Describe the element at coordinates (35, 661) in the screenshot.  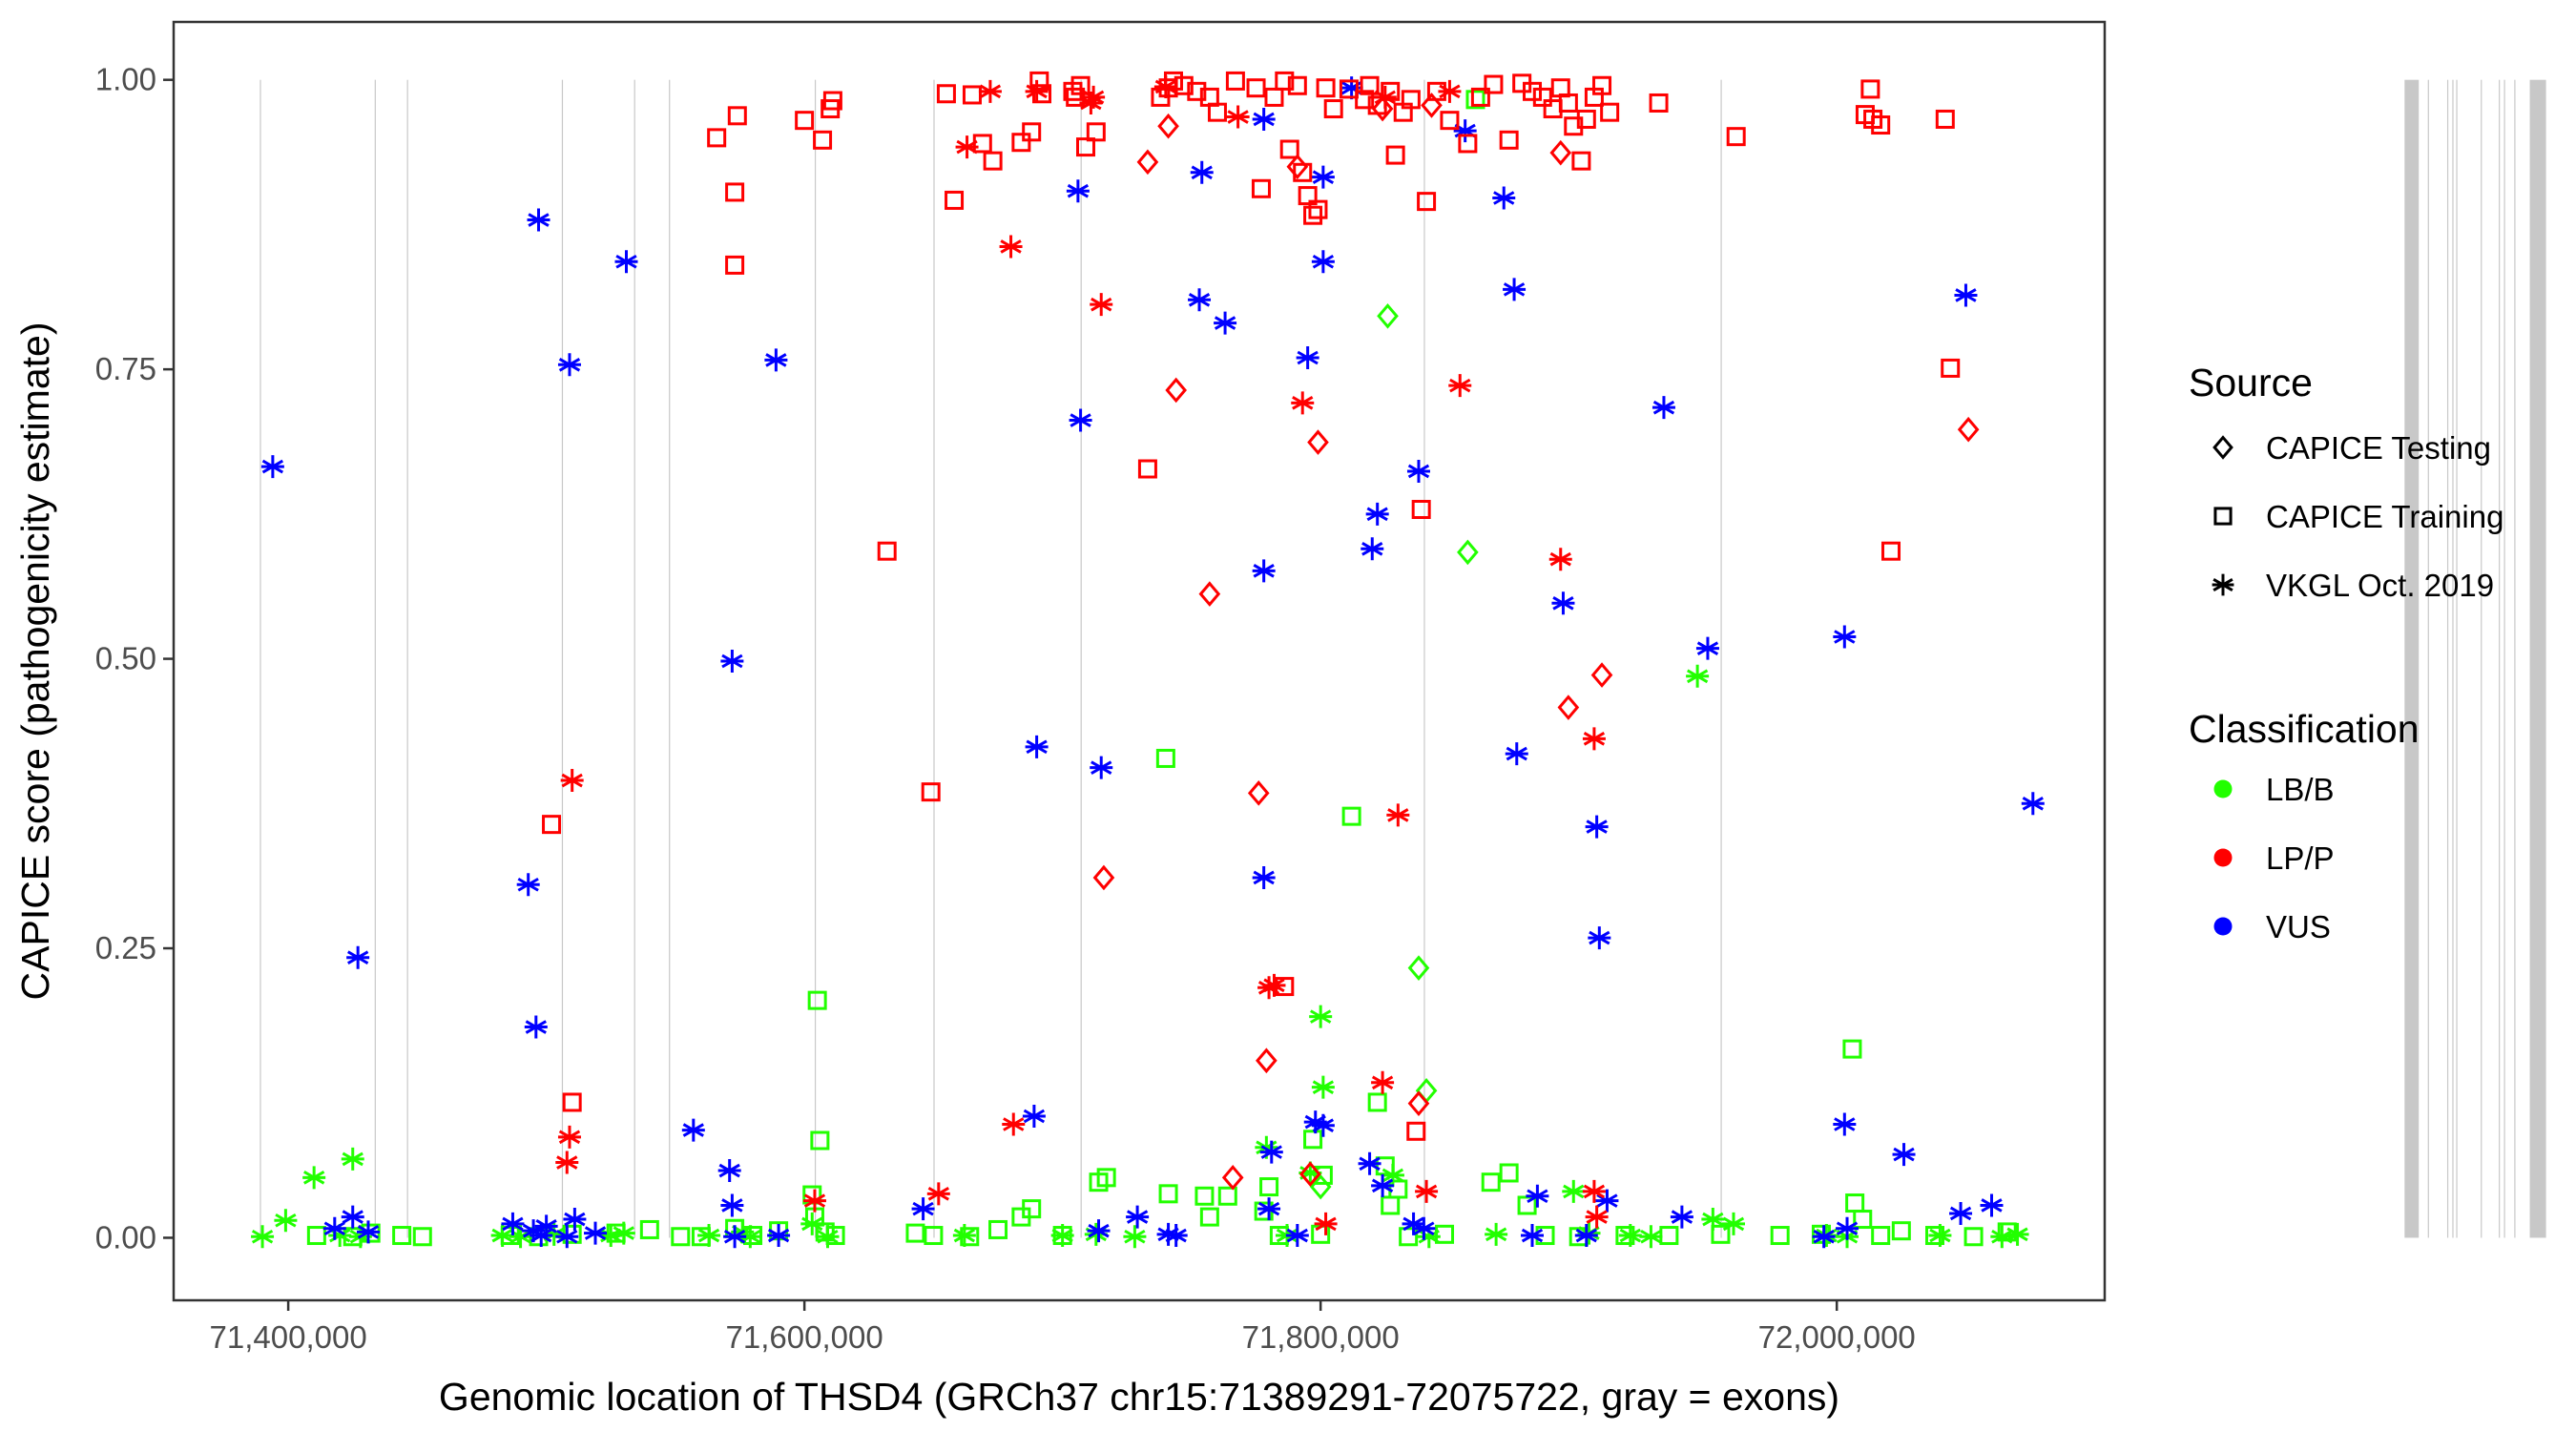
I see `y-axis-title: CAPICE score (pathogenicity estimate)` at that location.